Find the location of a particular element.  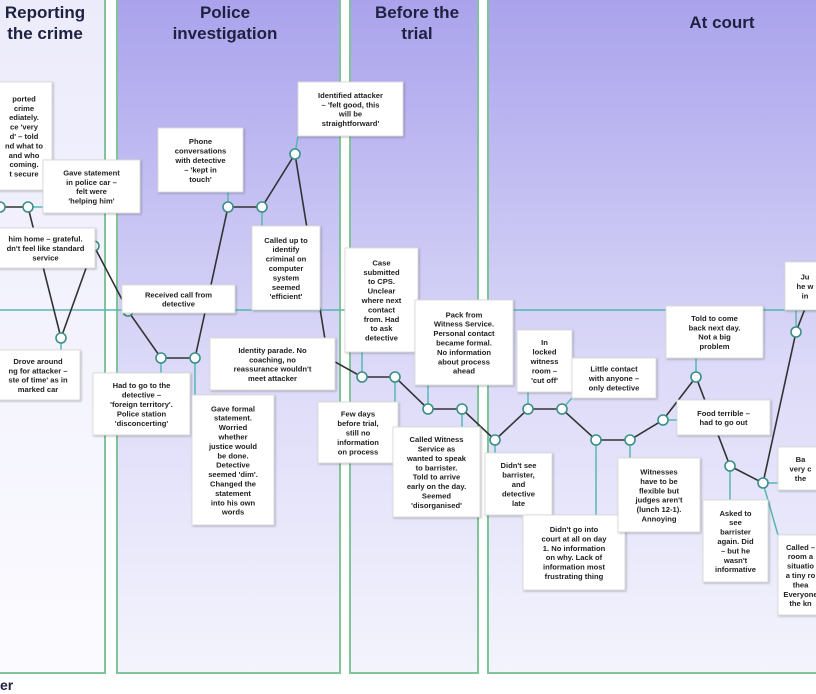

note-text: with detective is located at coordinates (199, 160).